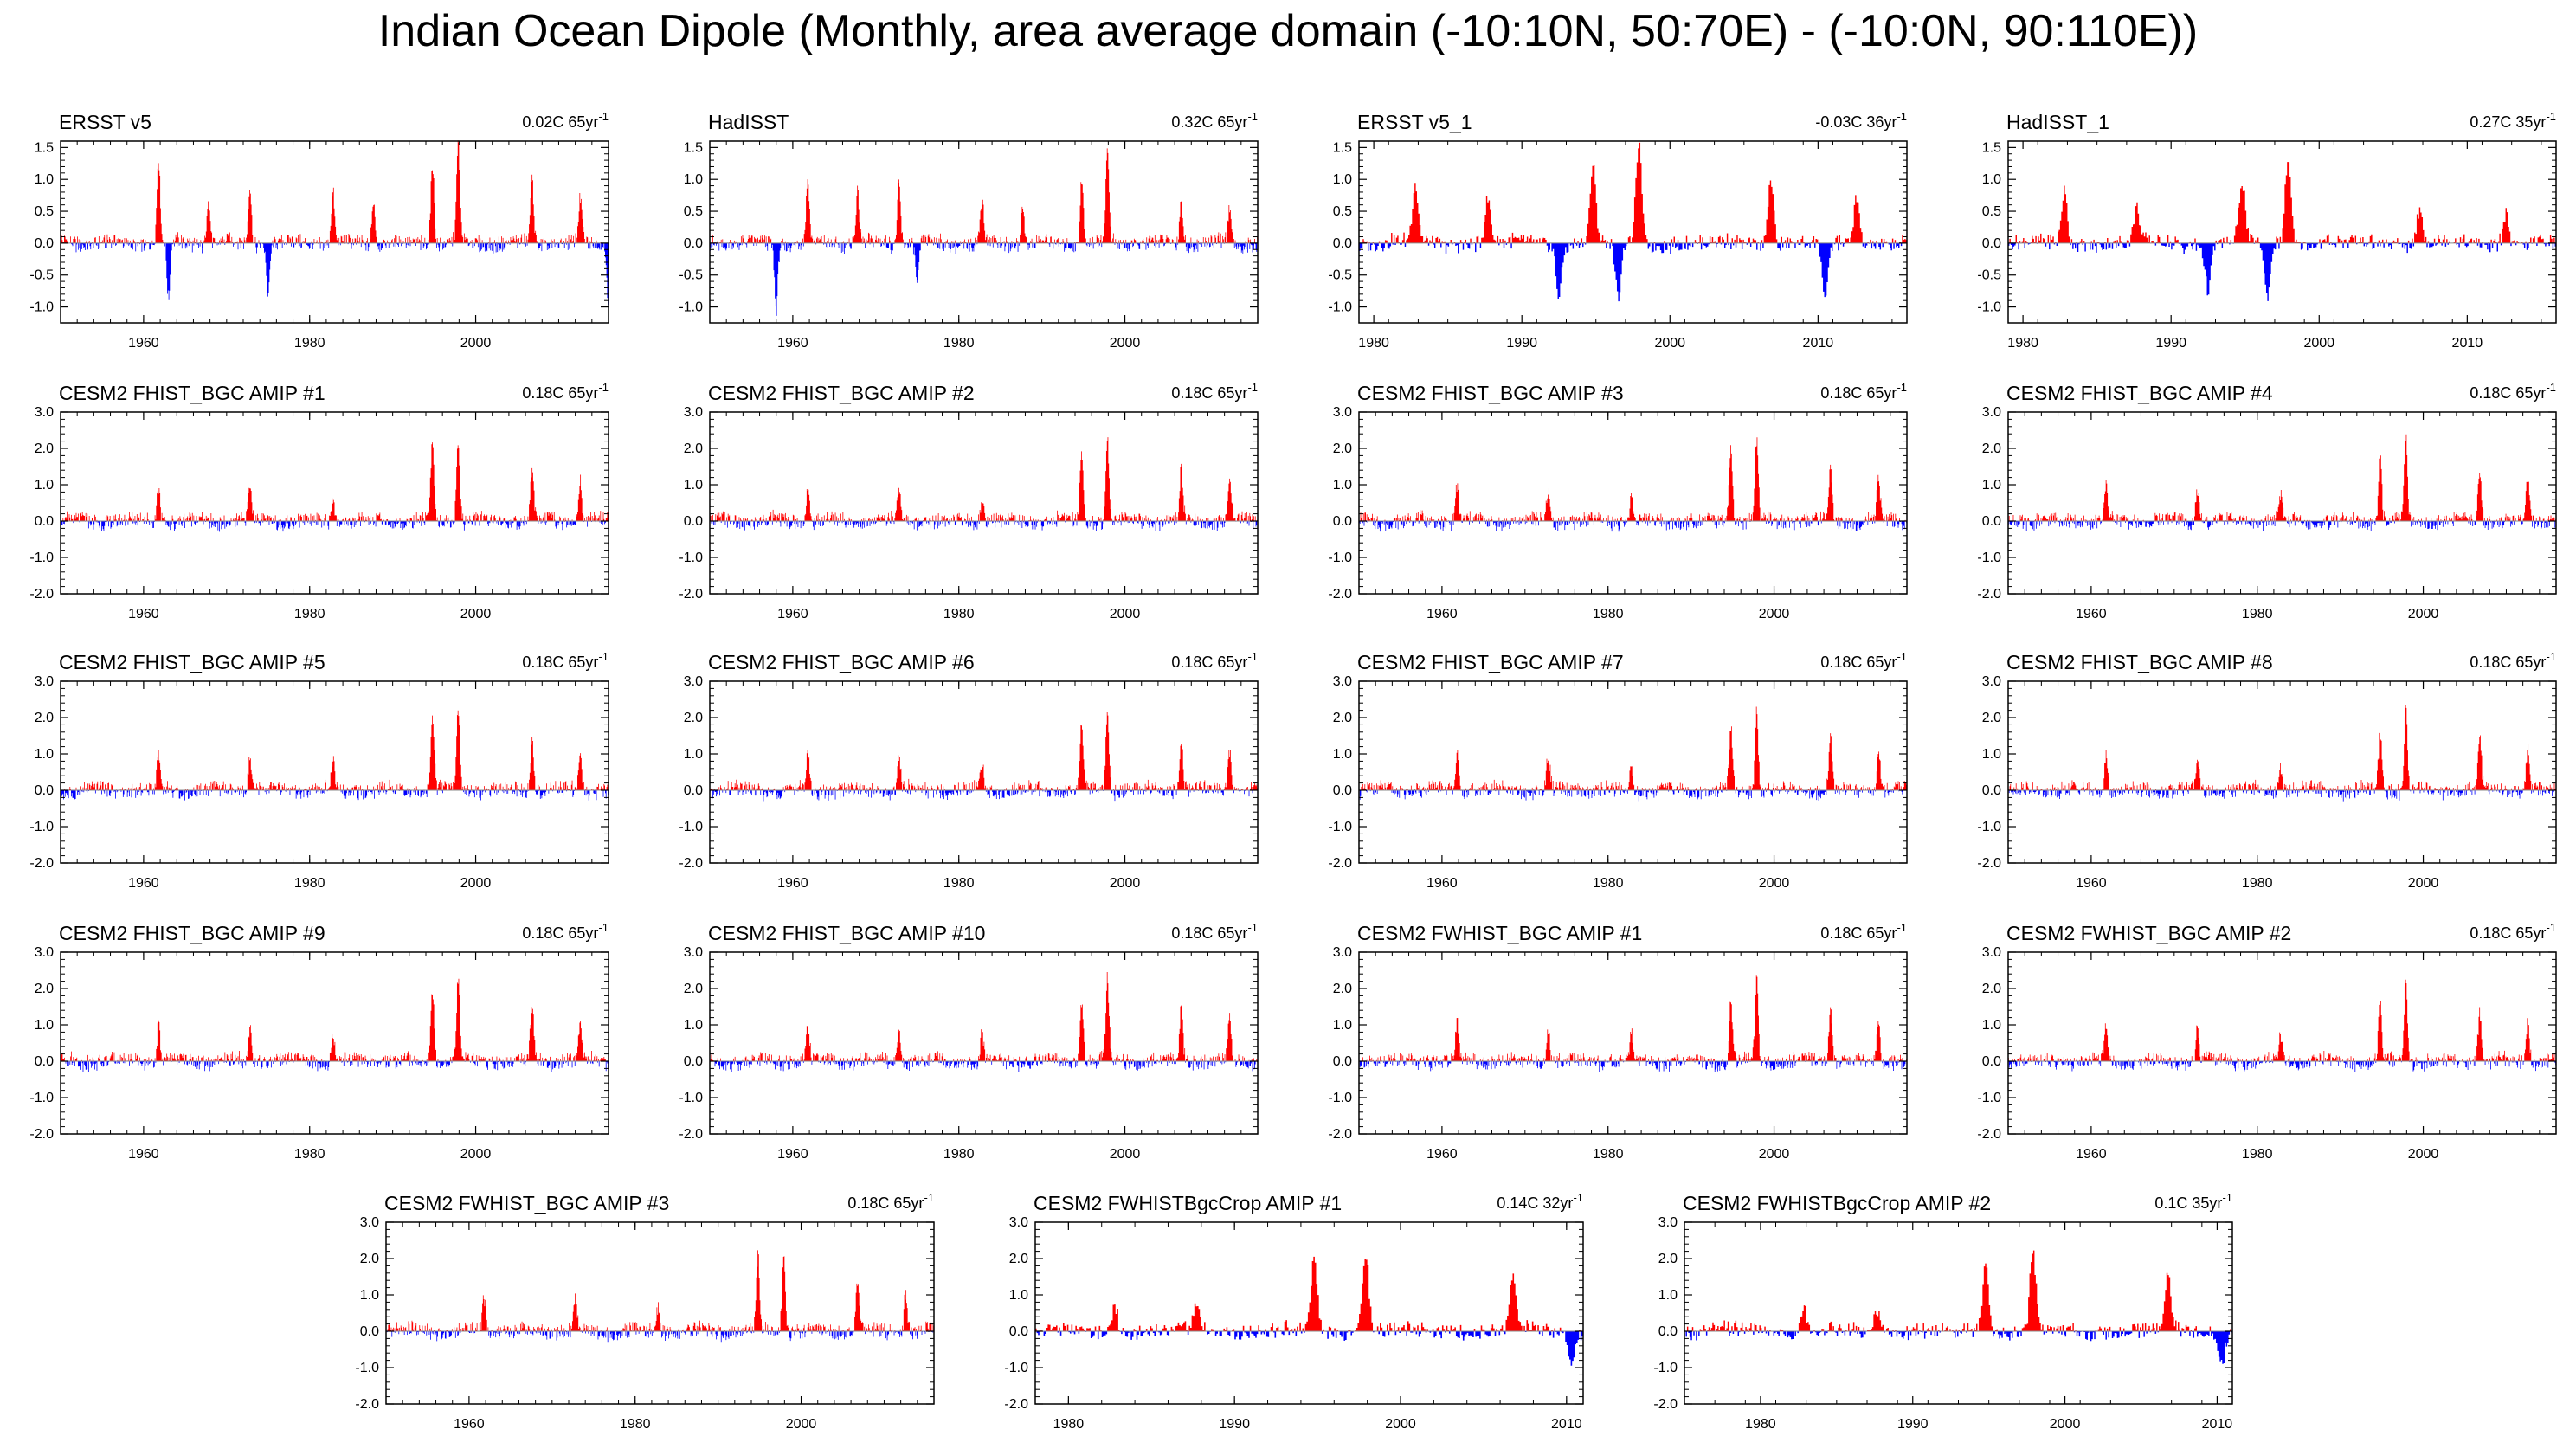  I want to click on trend-value: 0.1C 35yr, so click(2188, 1203).